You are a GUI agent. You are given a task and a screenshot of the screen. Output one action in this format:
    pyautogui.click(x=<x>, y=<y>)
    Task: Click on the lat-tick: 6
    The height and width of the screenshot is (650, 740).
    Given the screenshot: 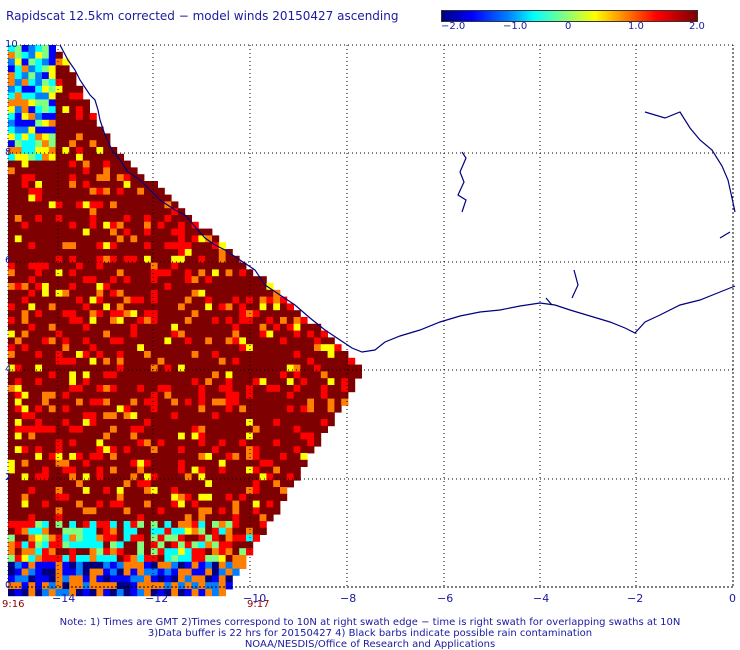 What is the action you would take?
    pyautogui.click(x=8, y=260)
    